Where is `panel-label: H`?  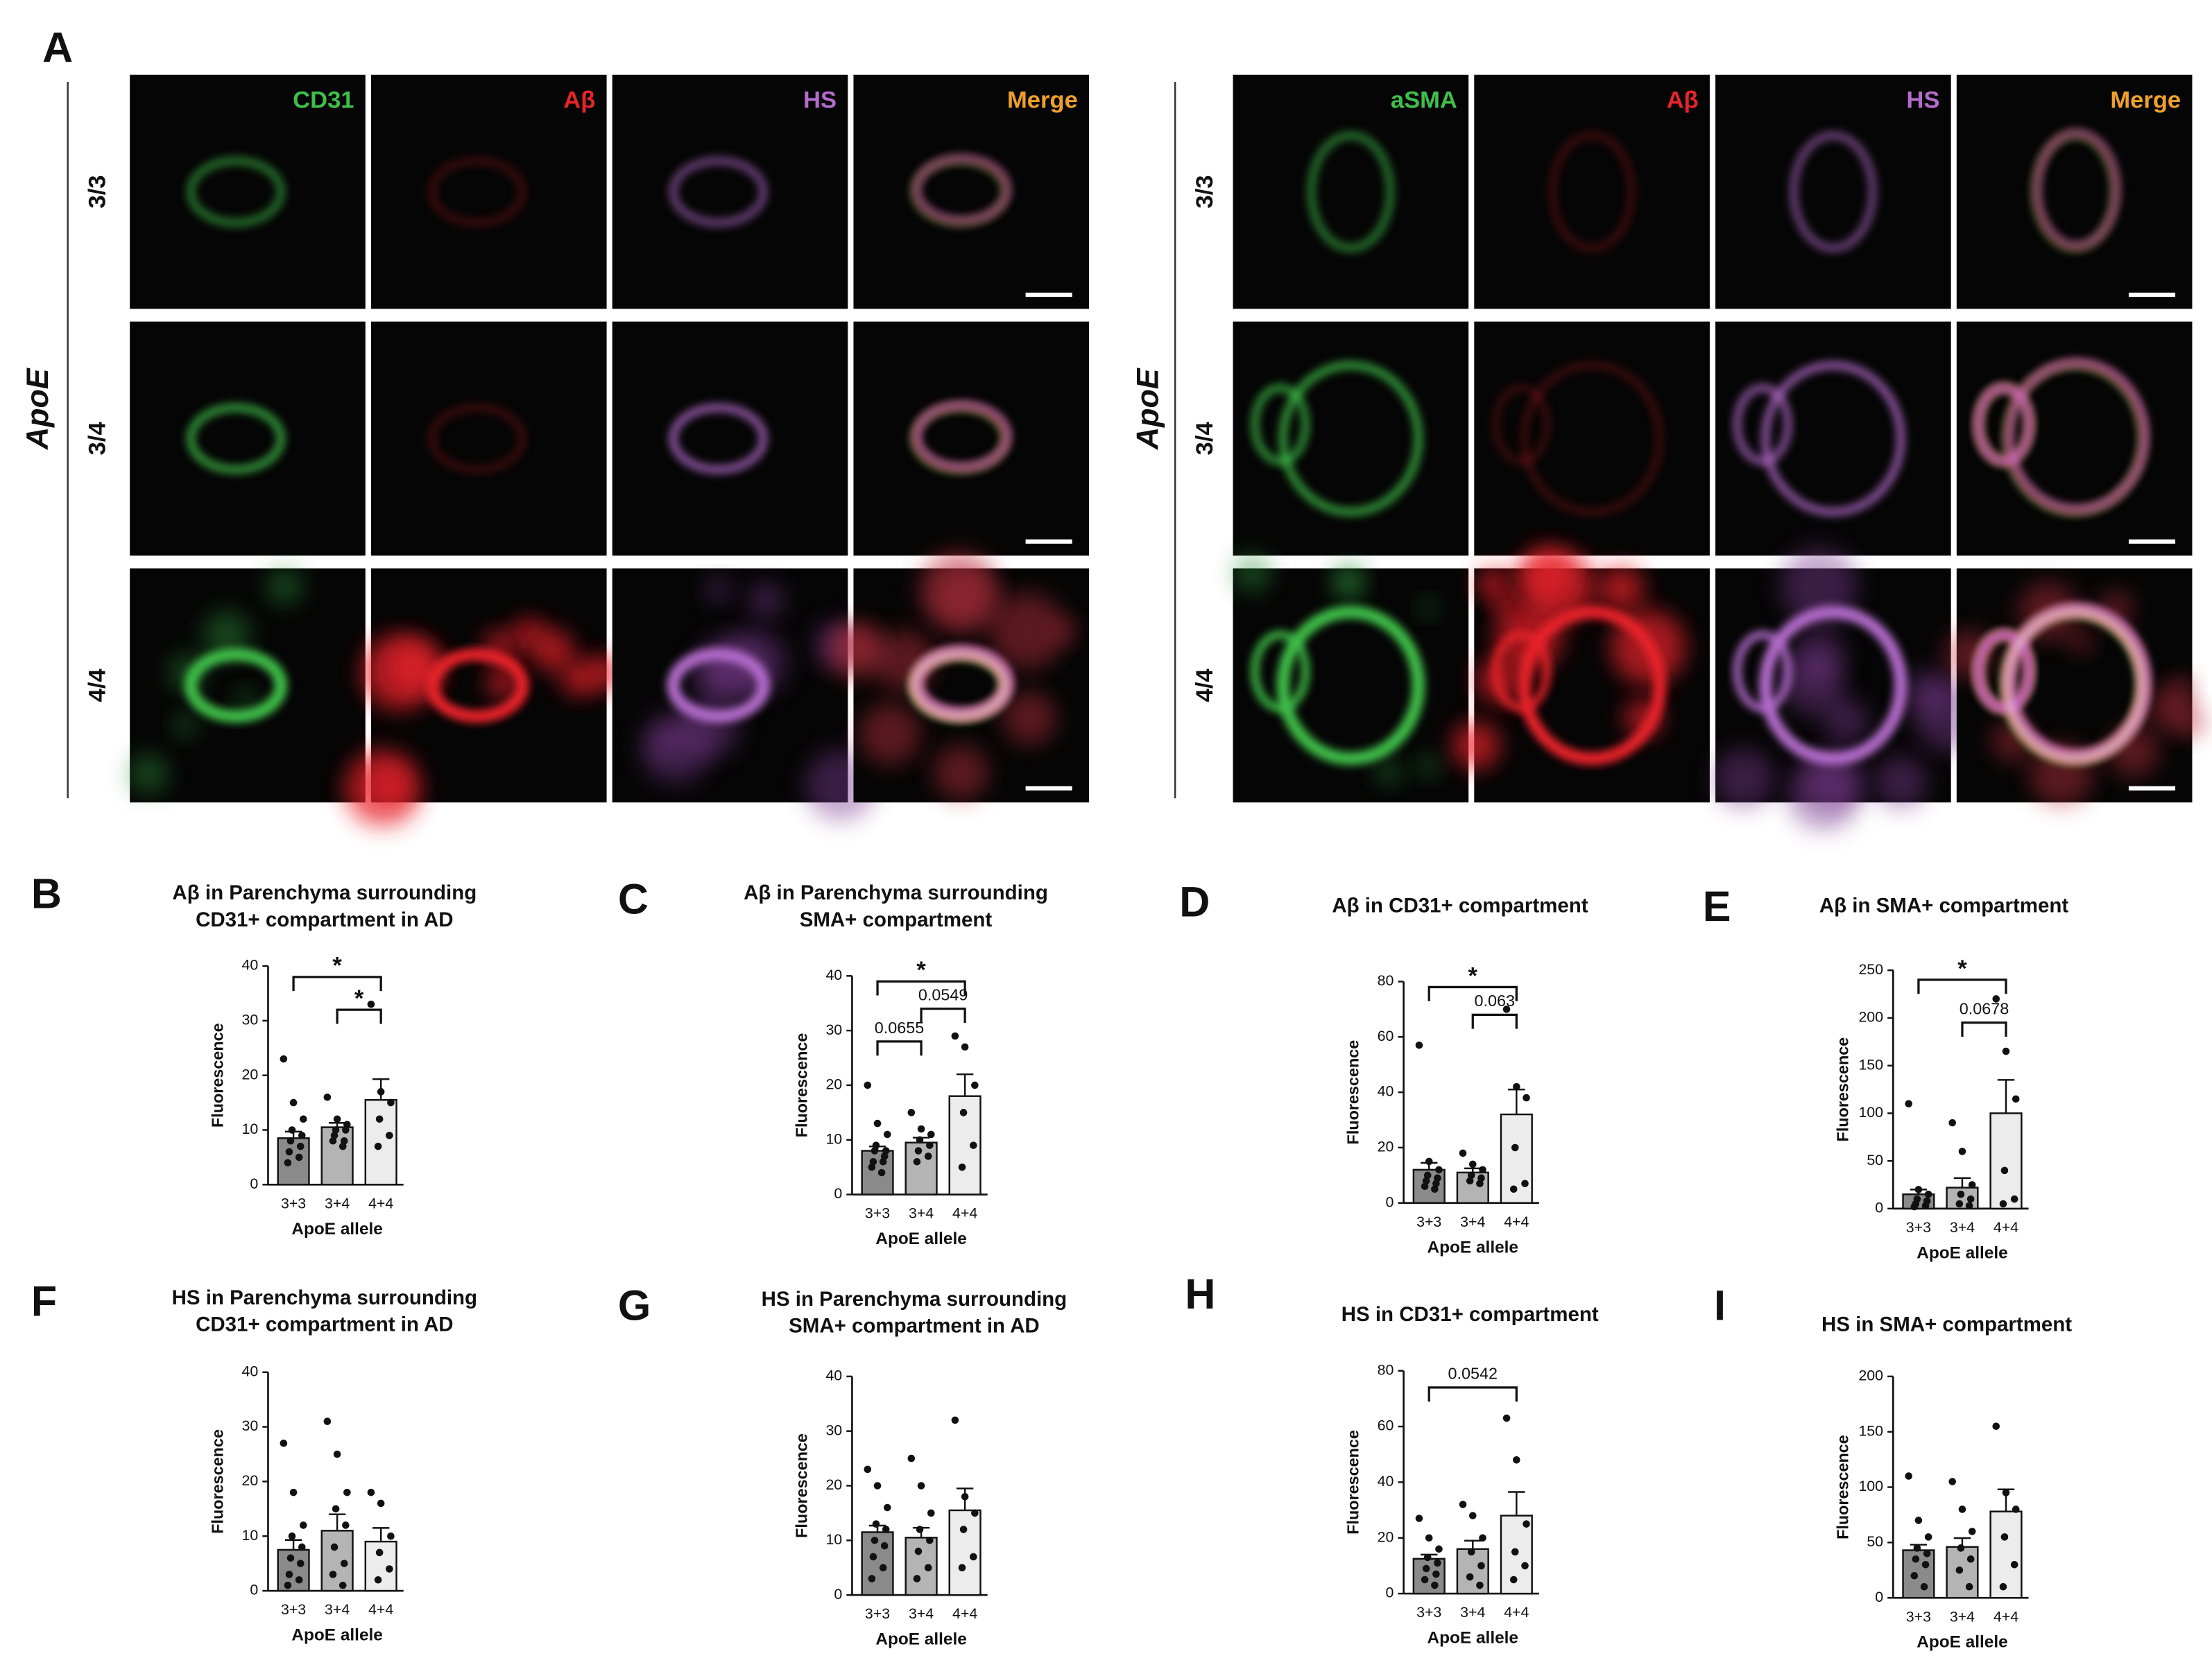
panel-label: H is located at coordinates (1200, 1294).